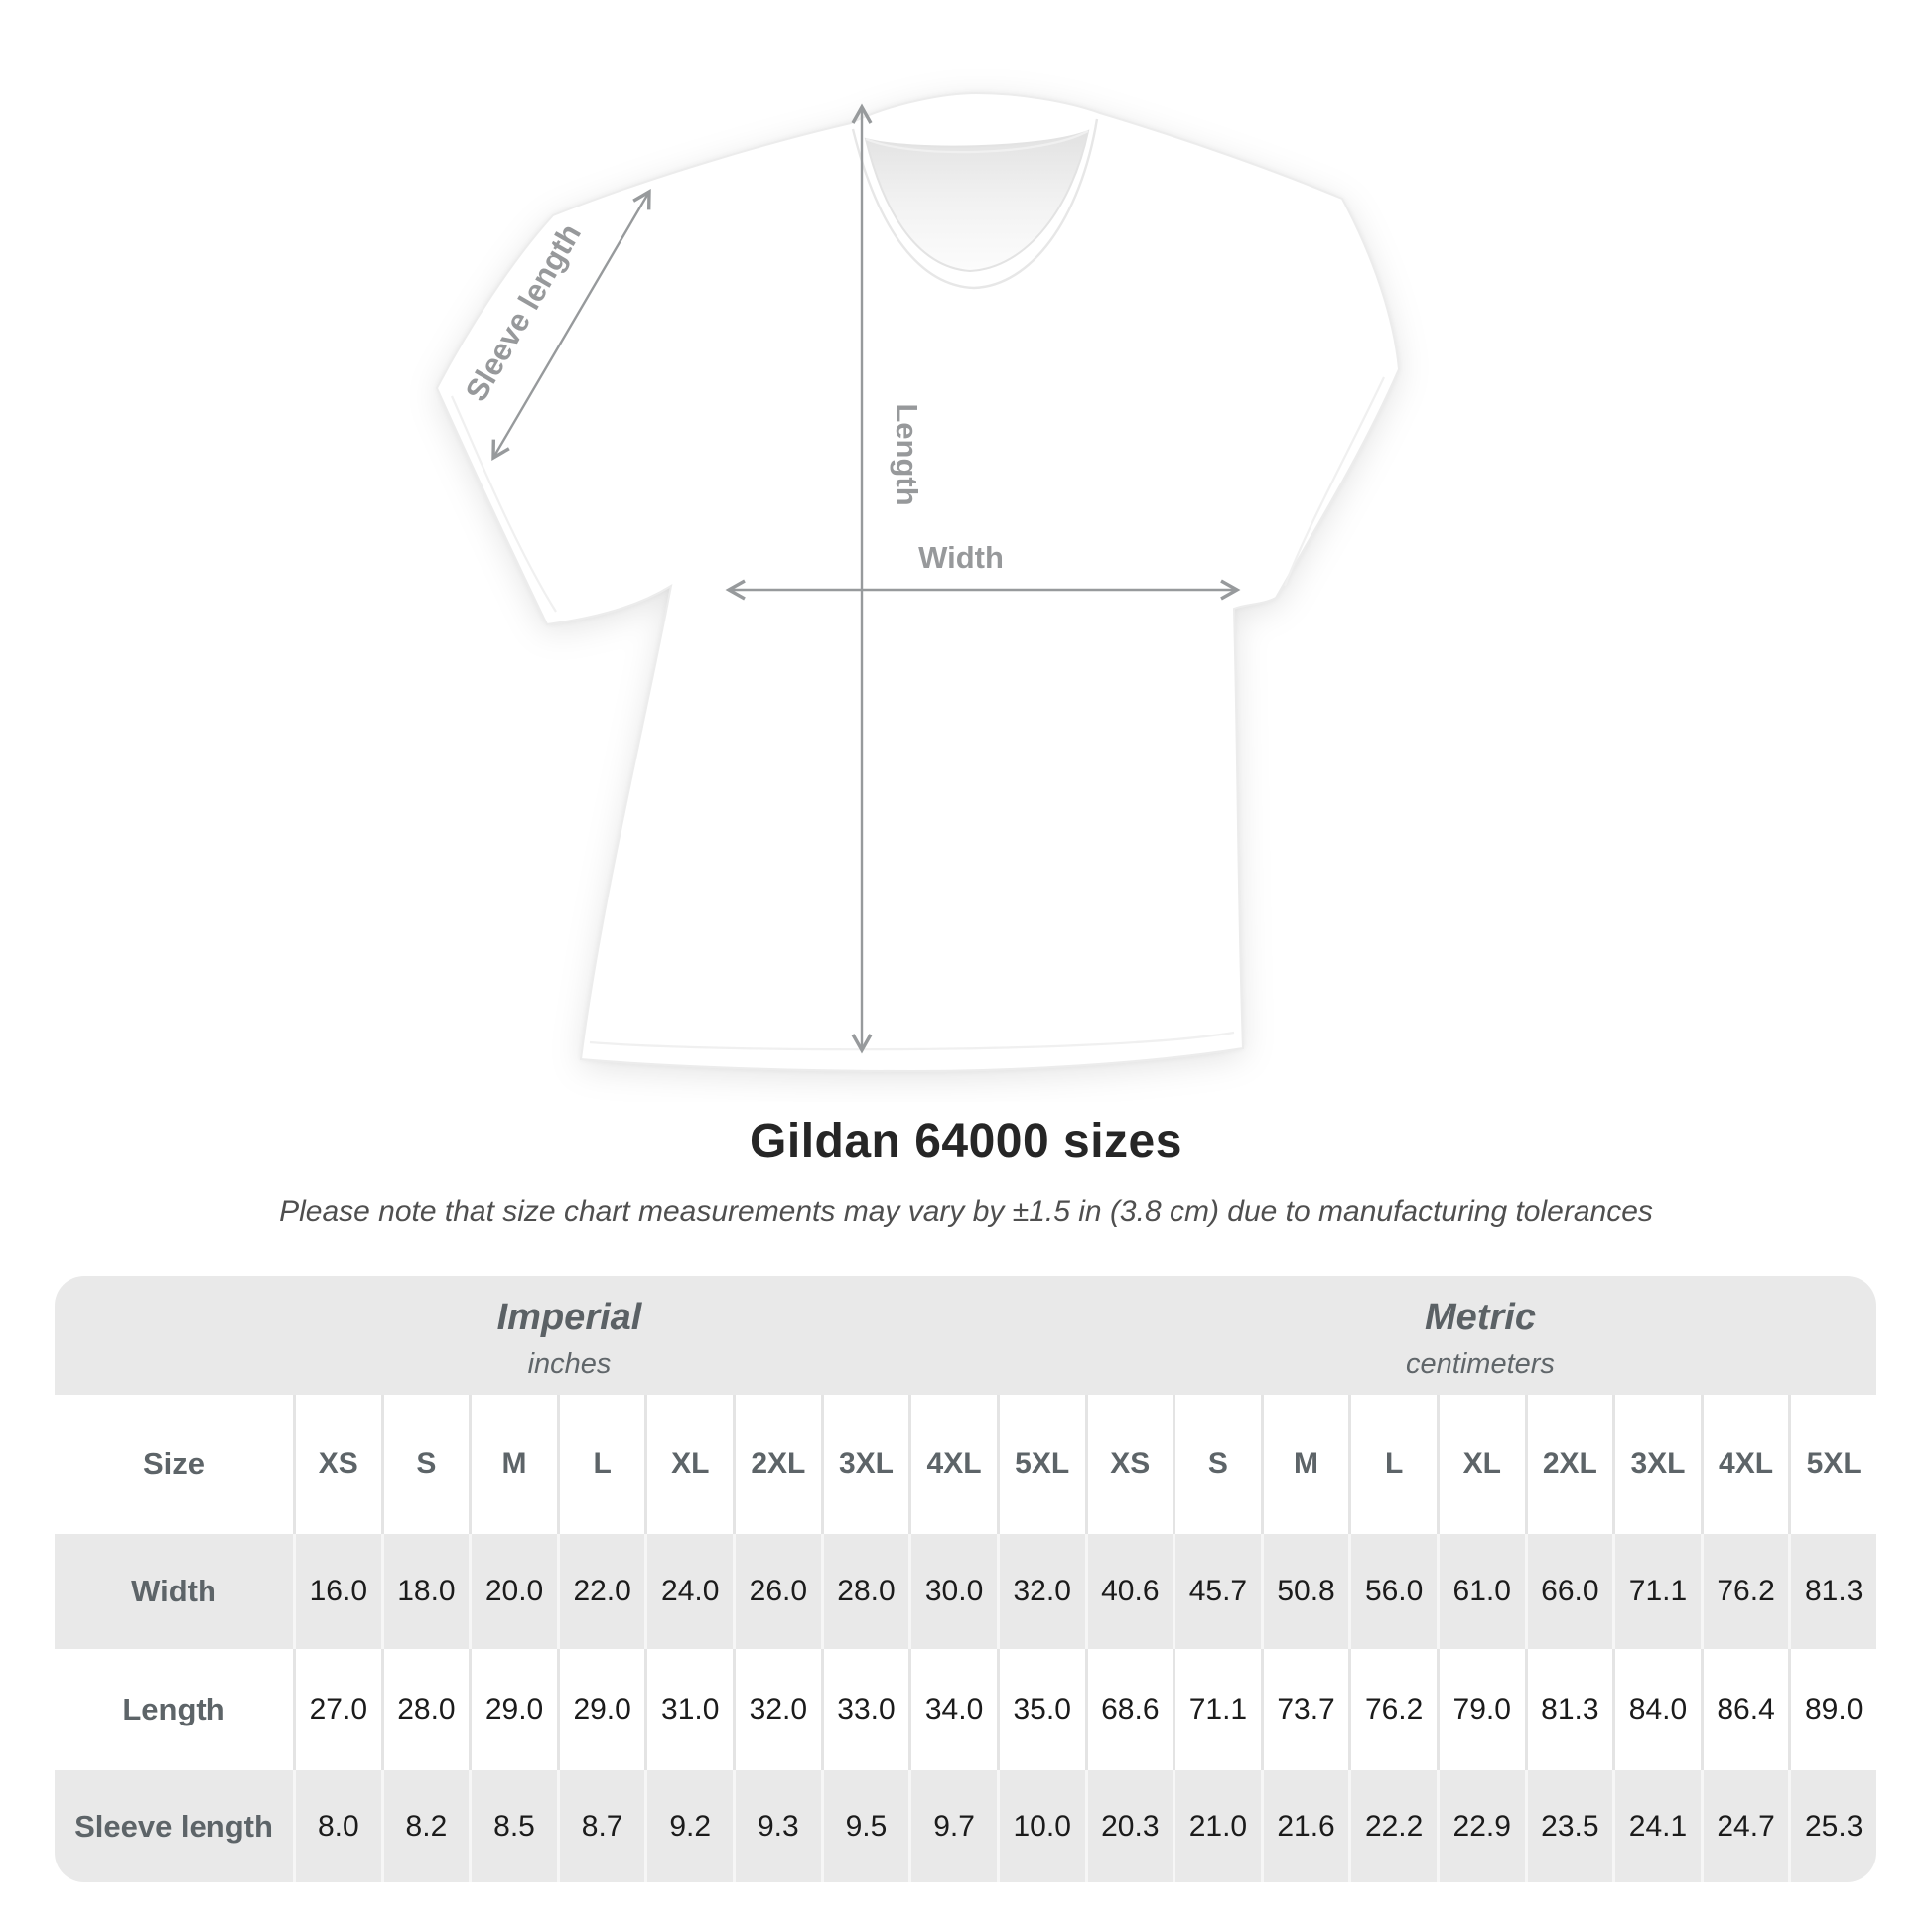  Describe the element at coordinates (961, 557) in the screenshot. I see `width-label: Width` at that location.